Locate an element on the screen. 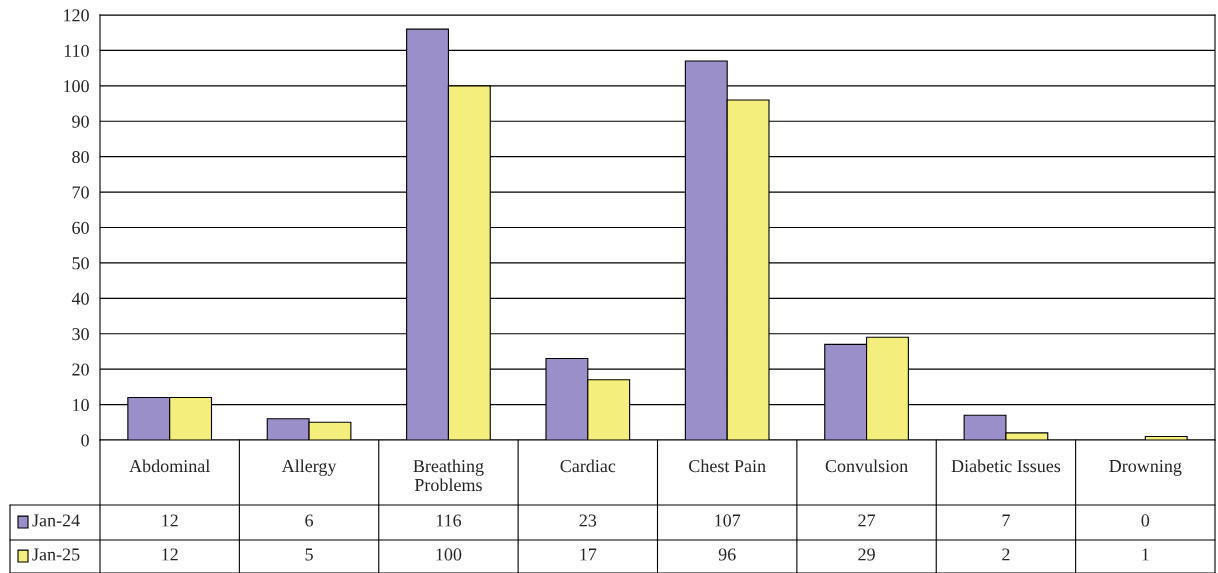  x-tick-label: Allergy is located at coordinates (309, 467).